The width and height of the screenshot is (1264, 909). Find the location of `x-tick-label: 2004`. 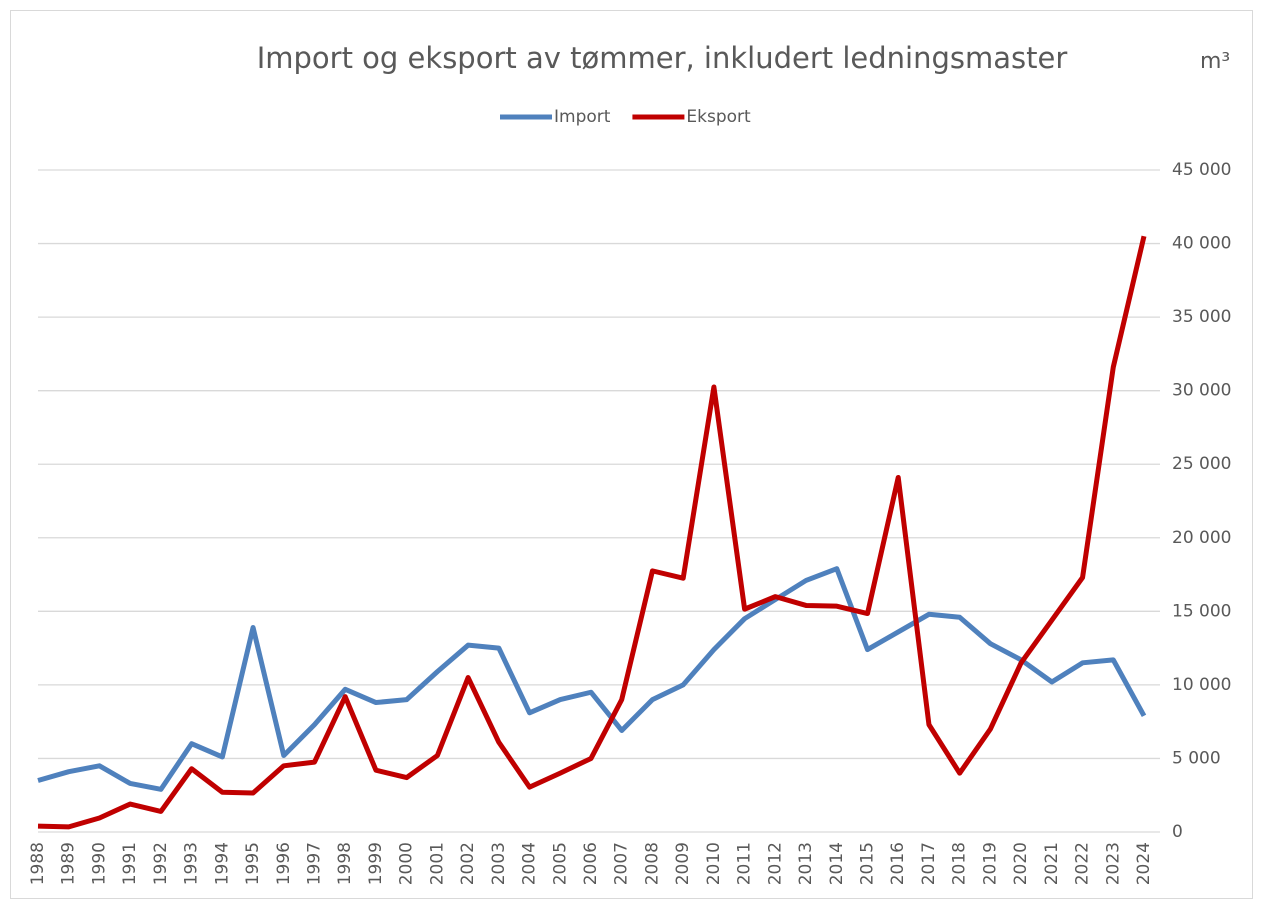

x-tick-label: 2004 is located at coordinates (530, 863).